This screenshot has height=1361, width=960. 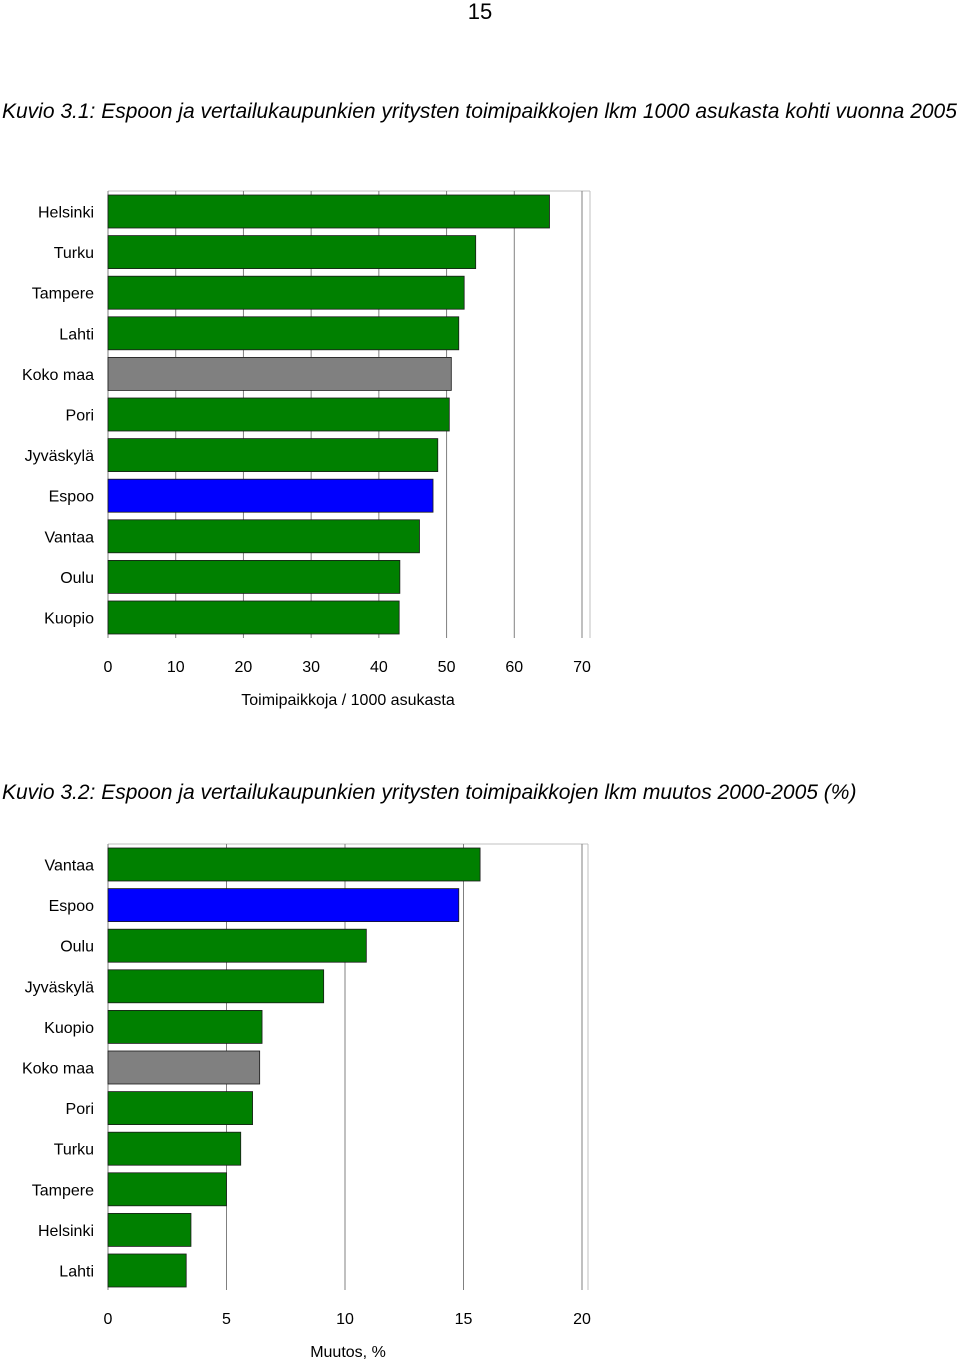 What do you see at coordinates (311, 667) in the screenshot?
I see `x-tick-label: 30` at bounding box center [311, 667].